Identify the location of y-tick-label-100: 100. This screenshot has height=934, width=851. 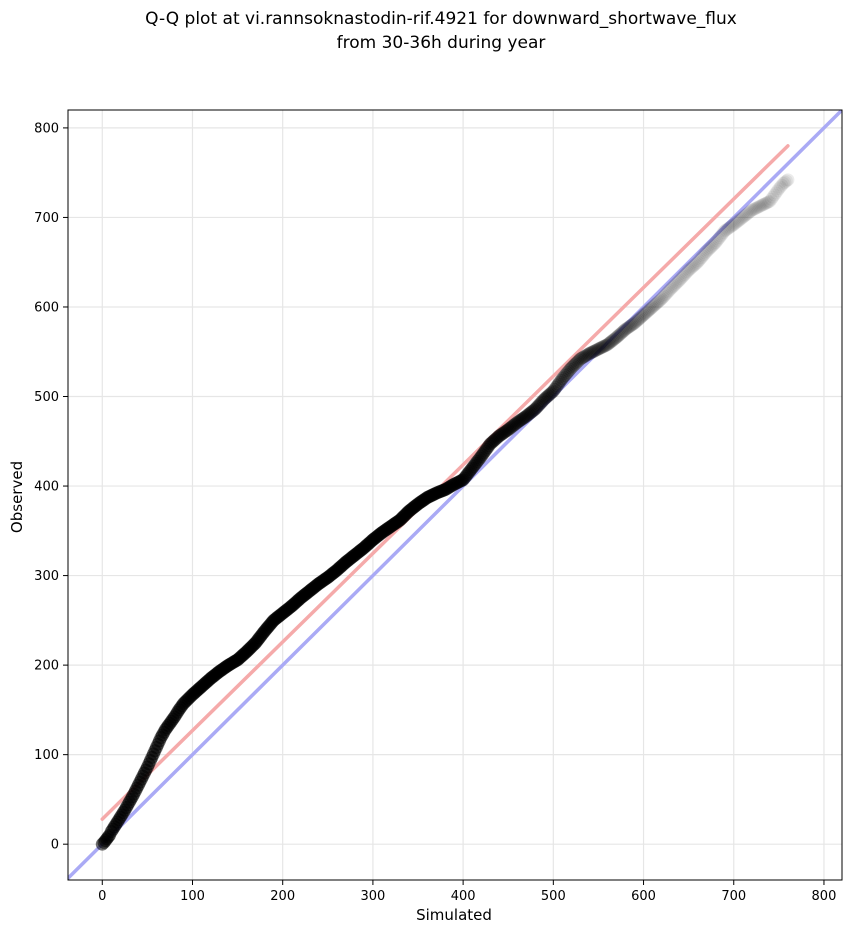
(46, 755).